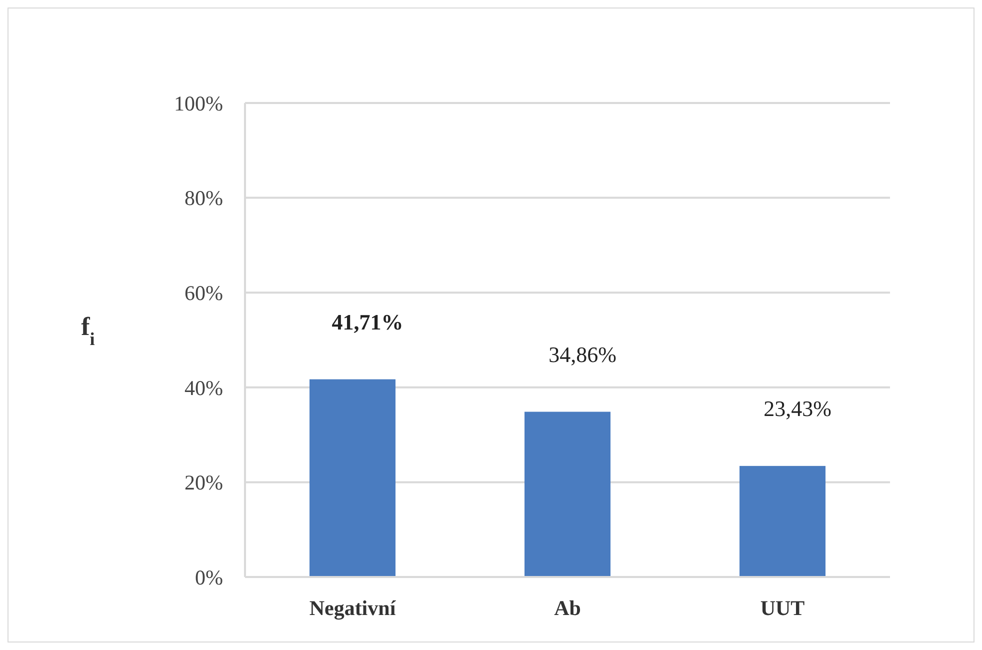 This screenshot has height=650, width=982. What do you see at coordinates (582, 354) in the screenshot?
I see `data-label: 34,86%` at bounding box center [582, 354].